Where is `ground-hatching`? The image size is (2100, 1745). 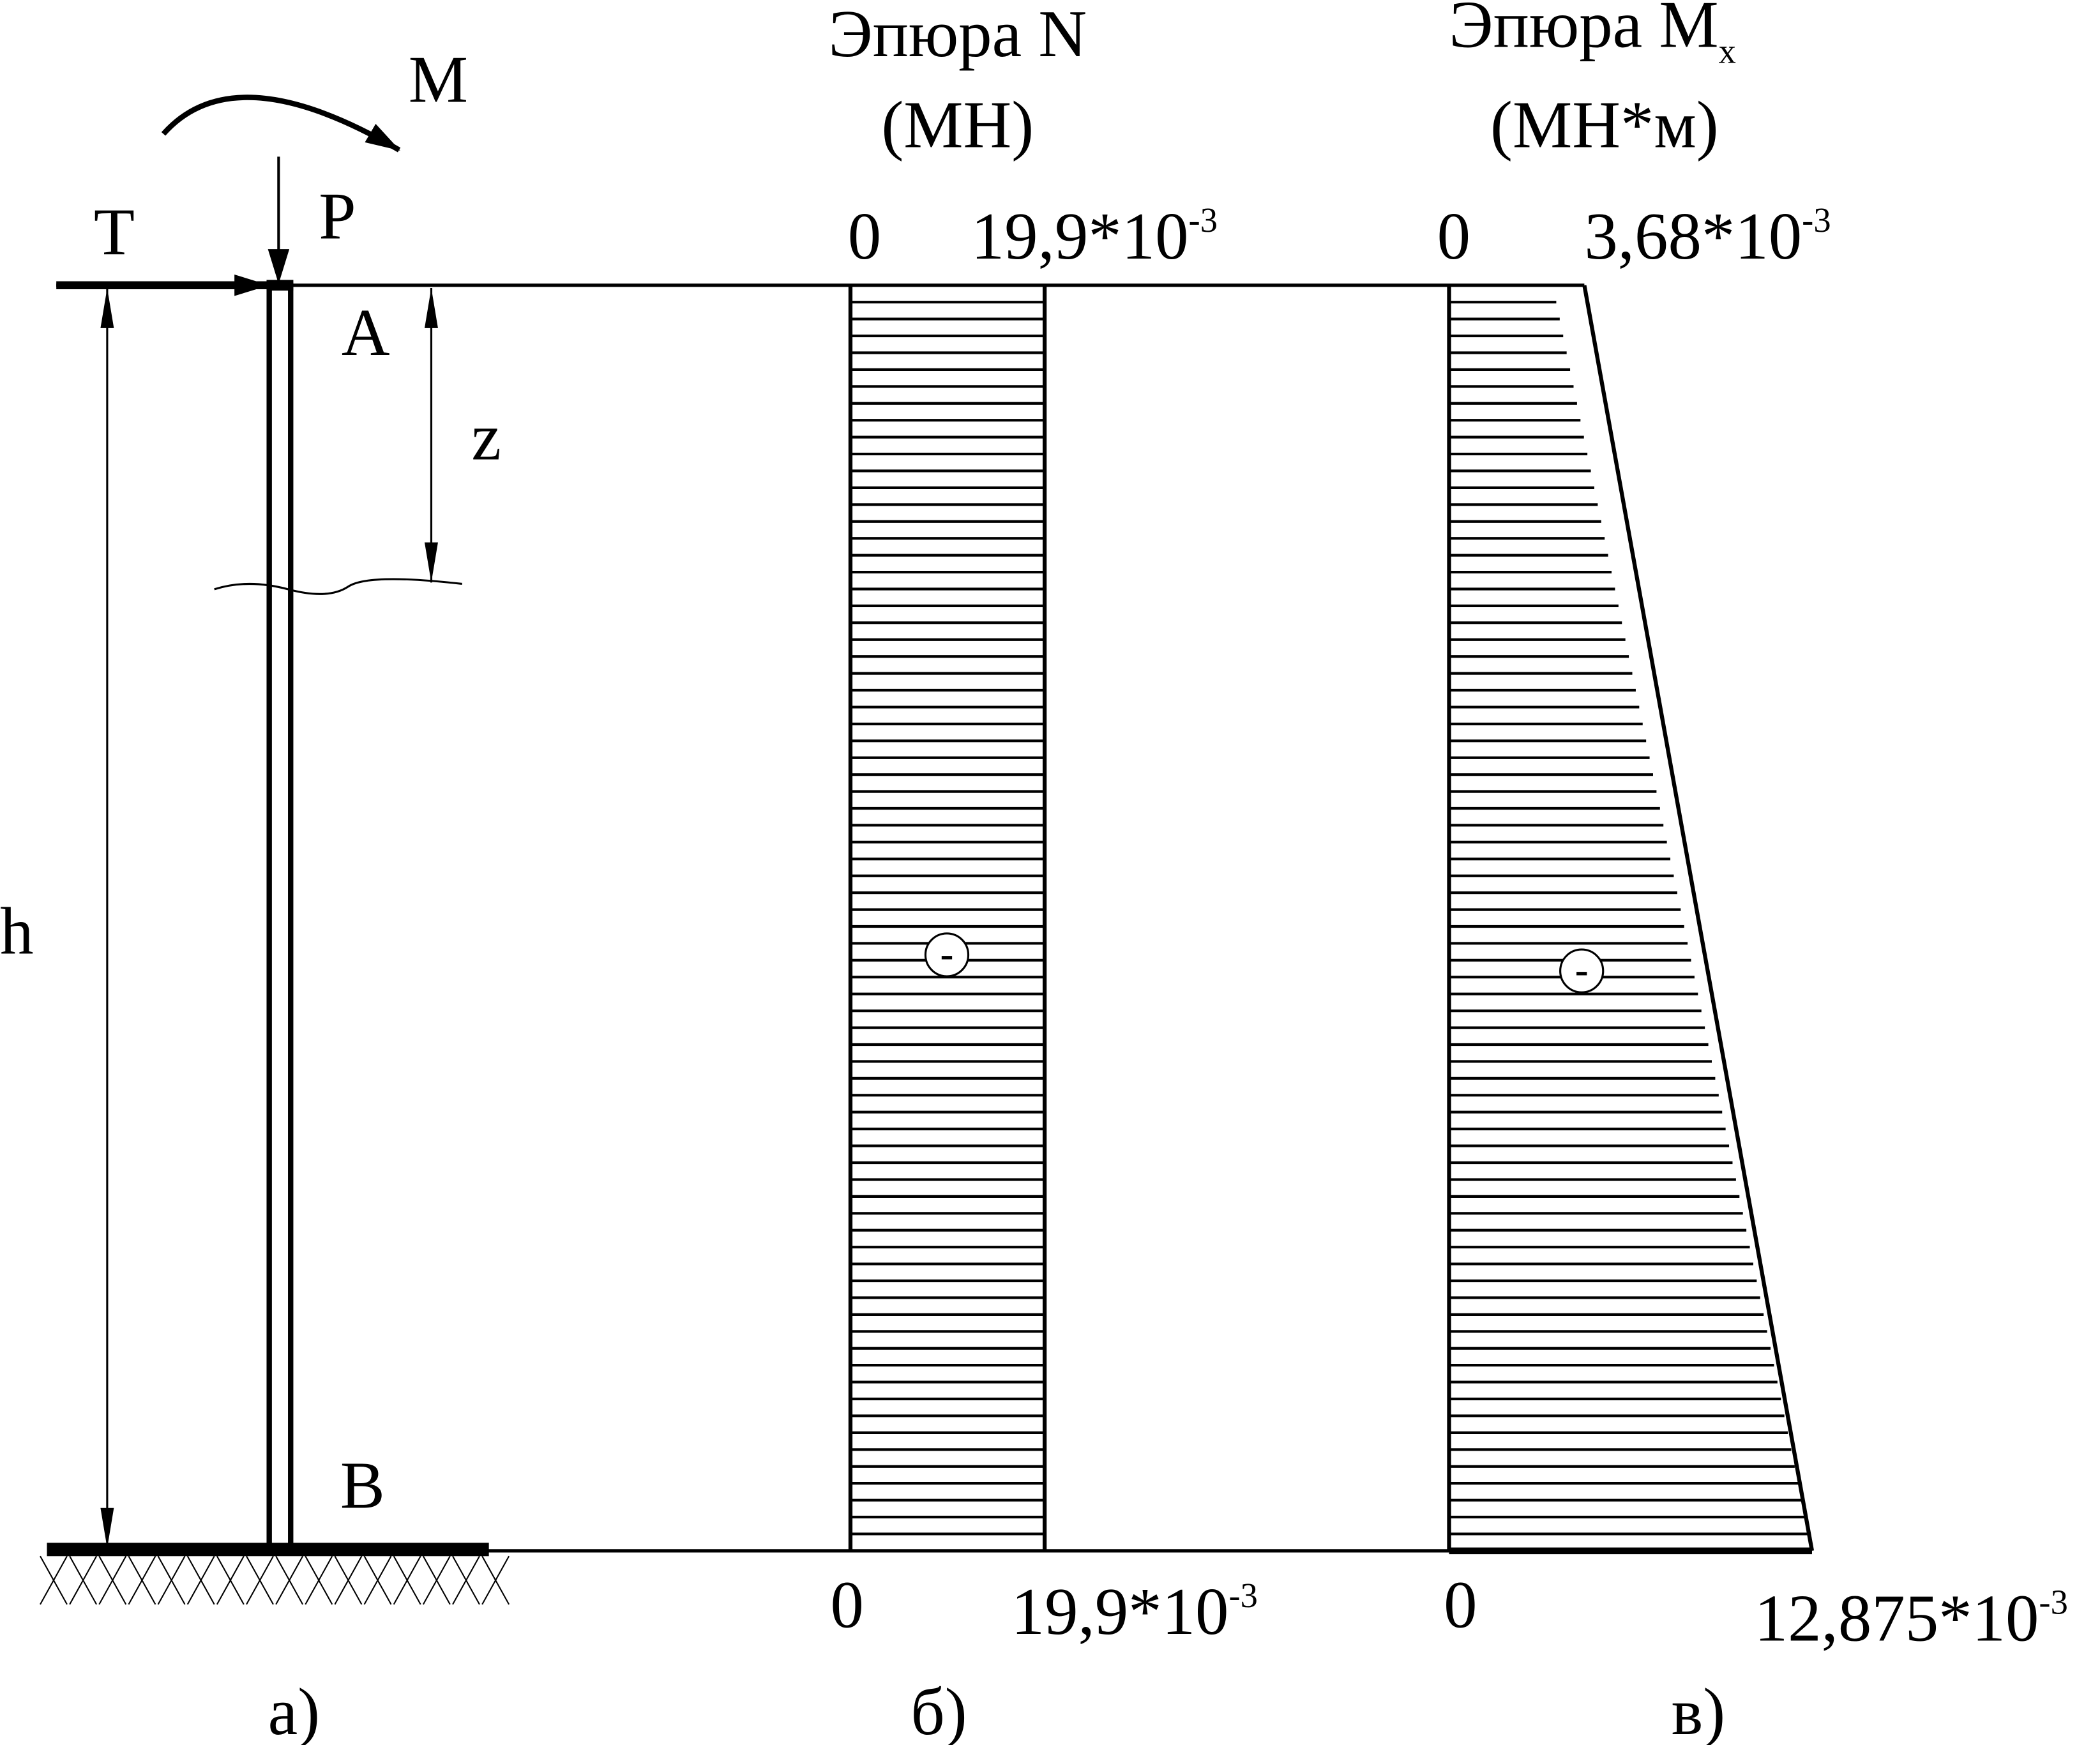
ground-hatching is located at coordinates (275, 1580).